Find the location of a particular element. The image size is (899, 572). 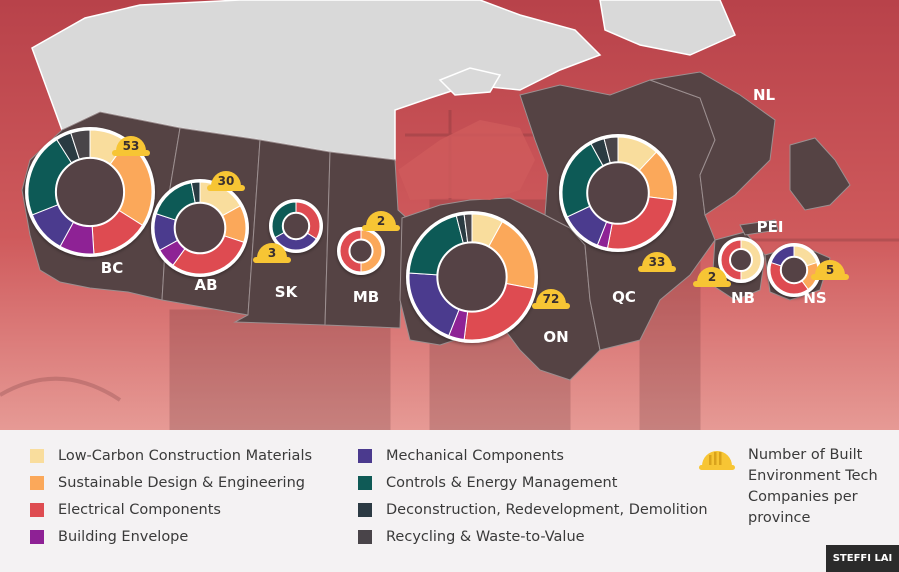

legend-item-electrical: Electrical Components is located at coordinates (125, 510).